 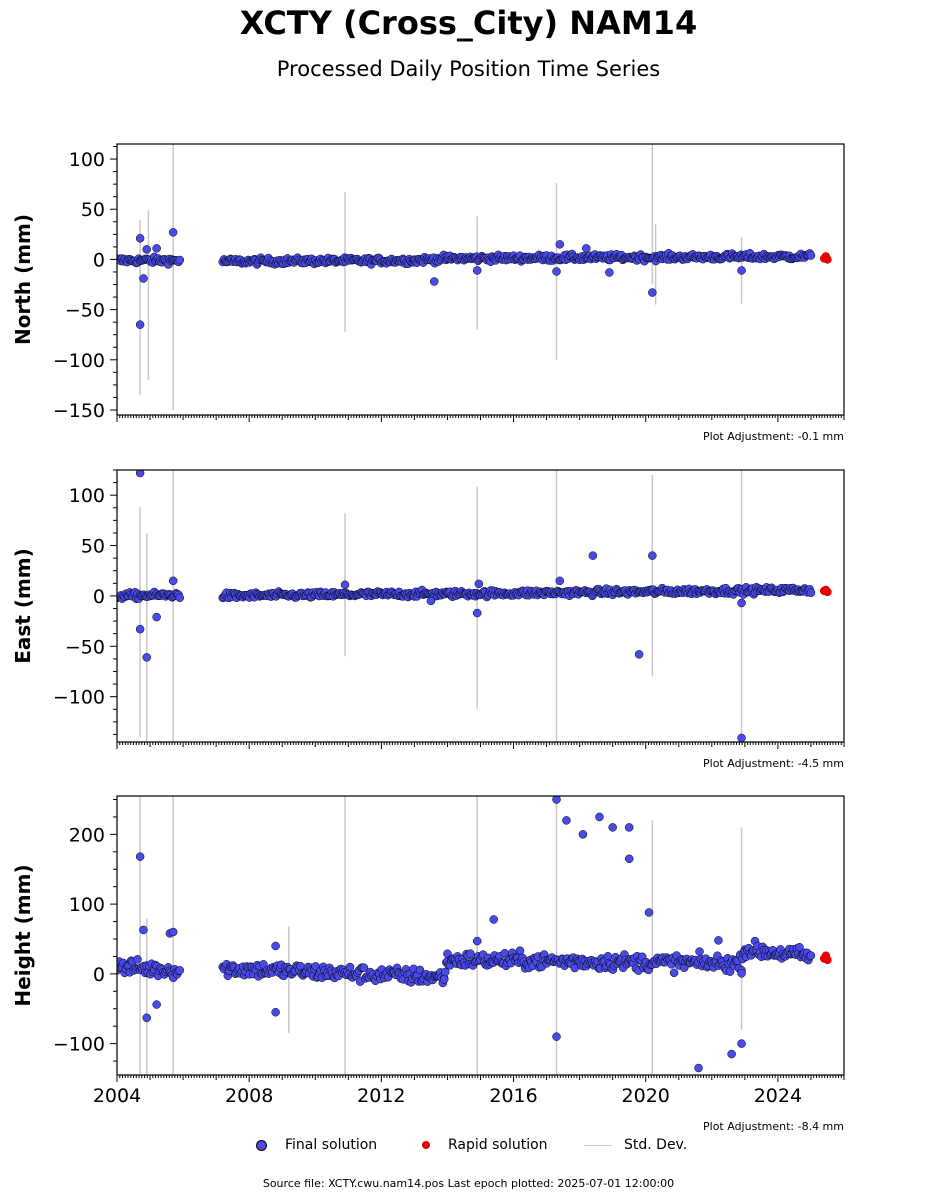 What do you see at coordinates (656, 1145) in the screenshot?
I see `legend-std-label: Std. Dev.` at bounding box center [656, 1145].